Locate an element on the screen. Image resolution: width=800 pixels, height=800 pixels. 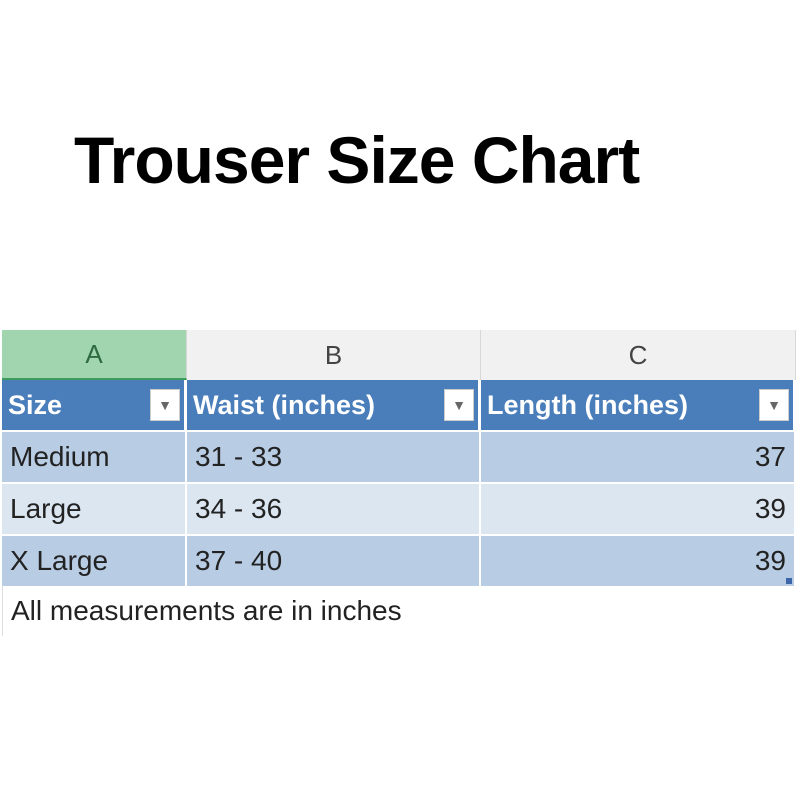
header-label: Size is located at coordinates (35, 404).